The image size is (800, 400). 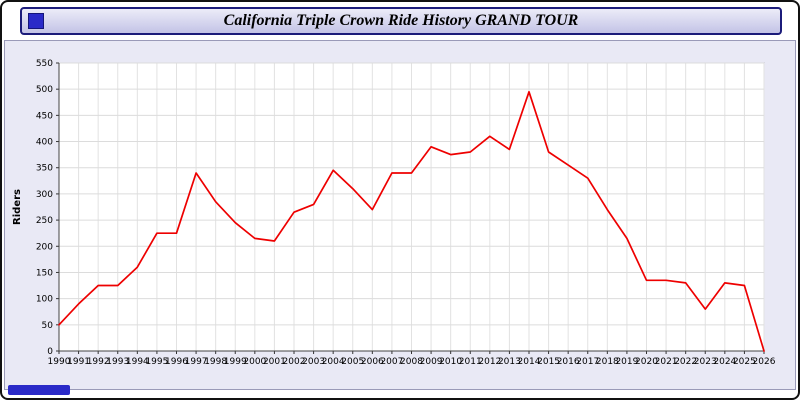 I want to click on svg-text: 1997, so click(x=196, y=362).